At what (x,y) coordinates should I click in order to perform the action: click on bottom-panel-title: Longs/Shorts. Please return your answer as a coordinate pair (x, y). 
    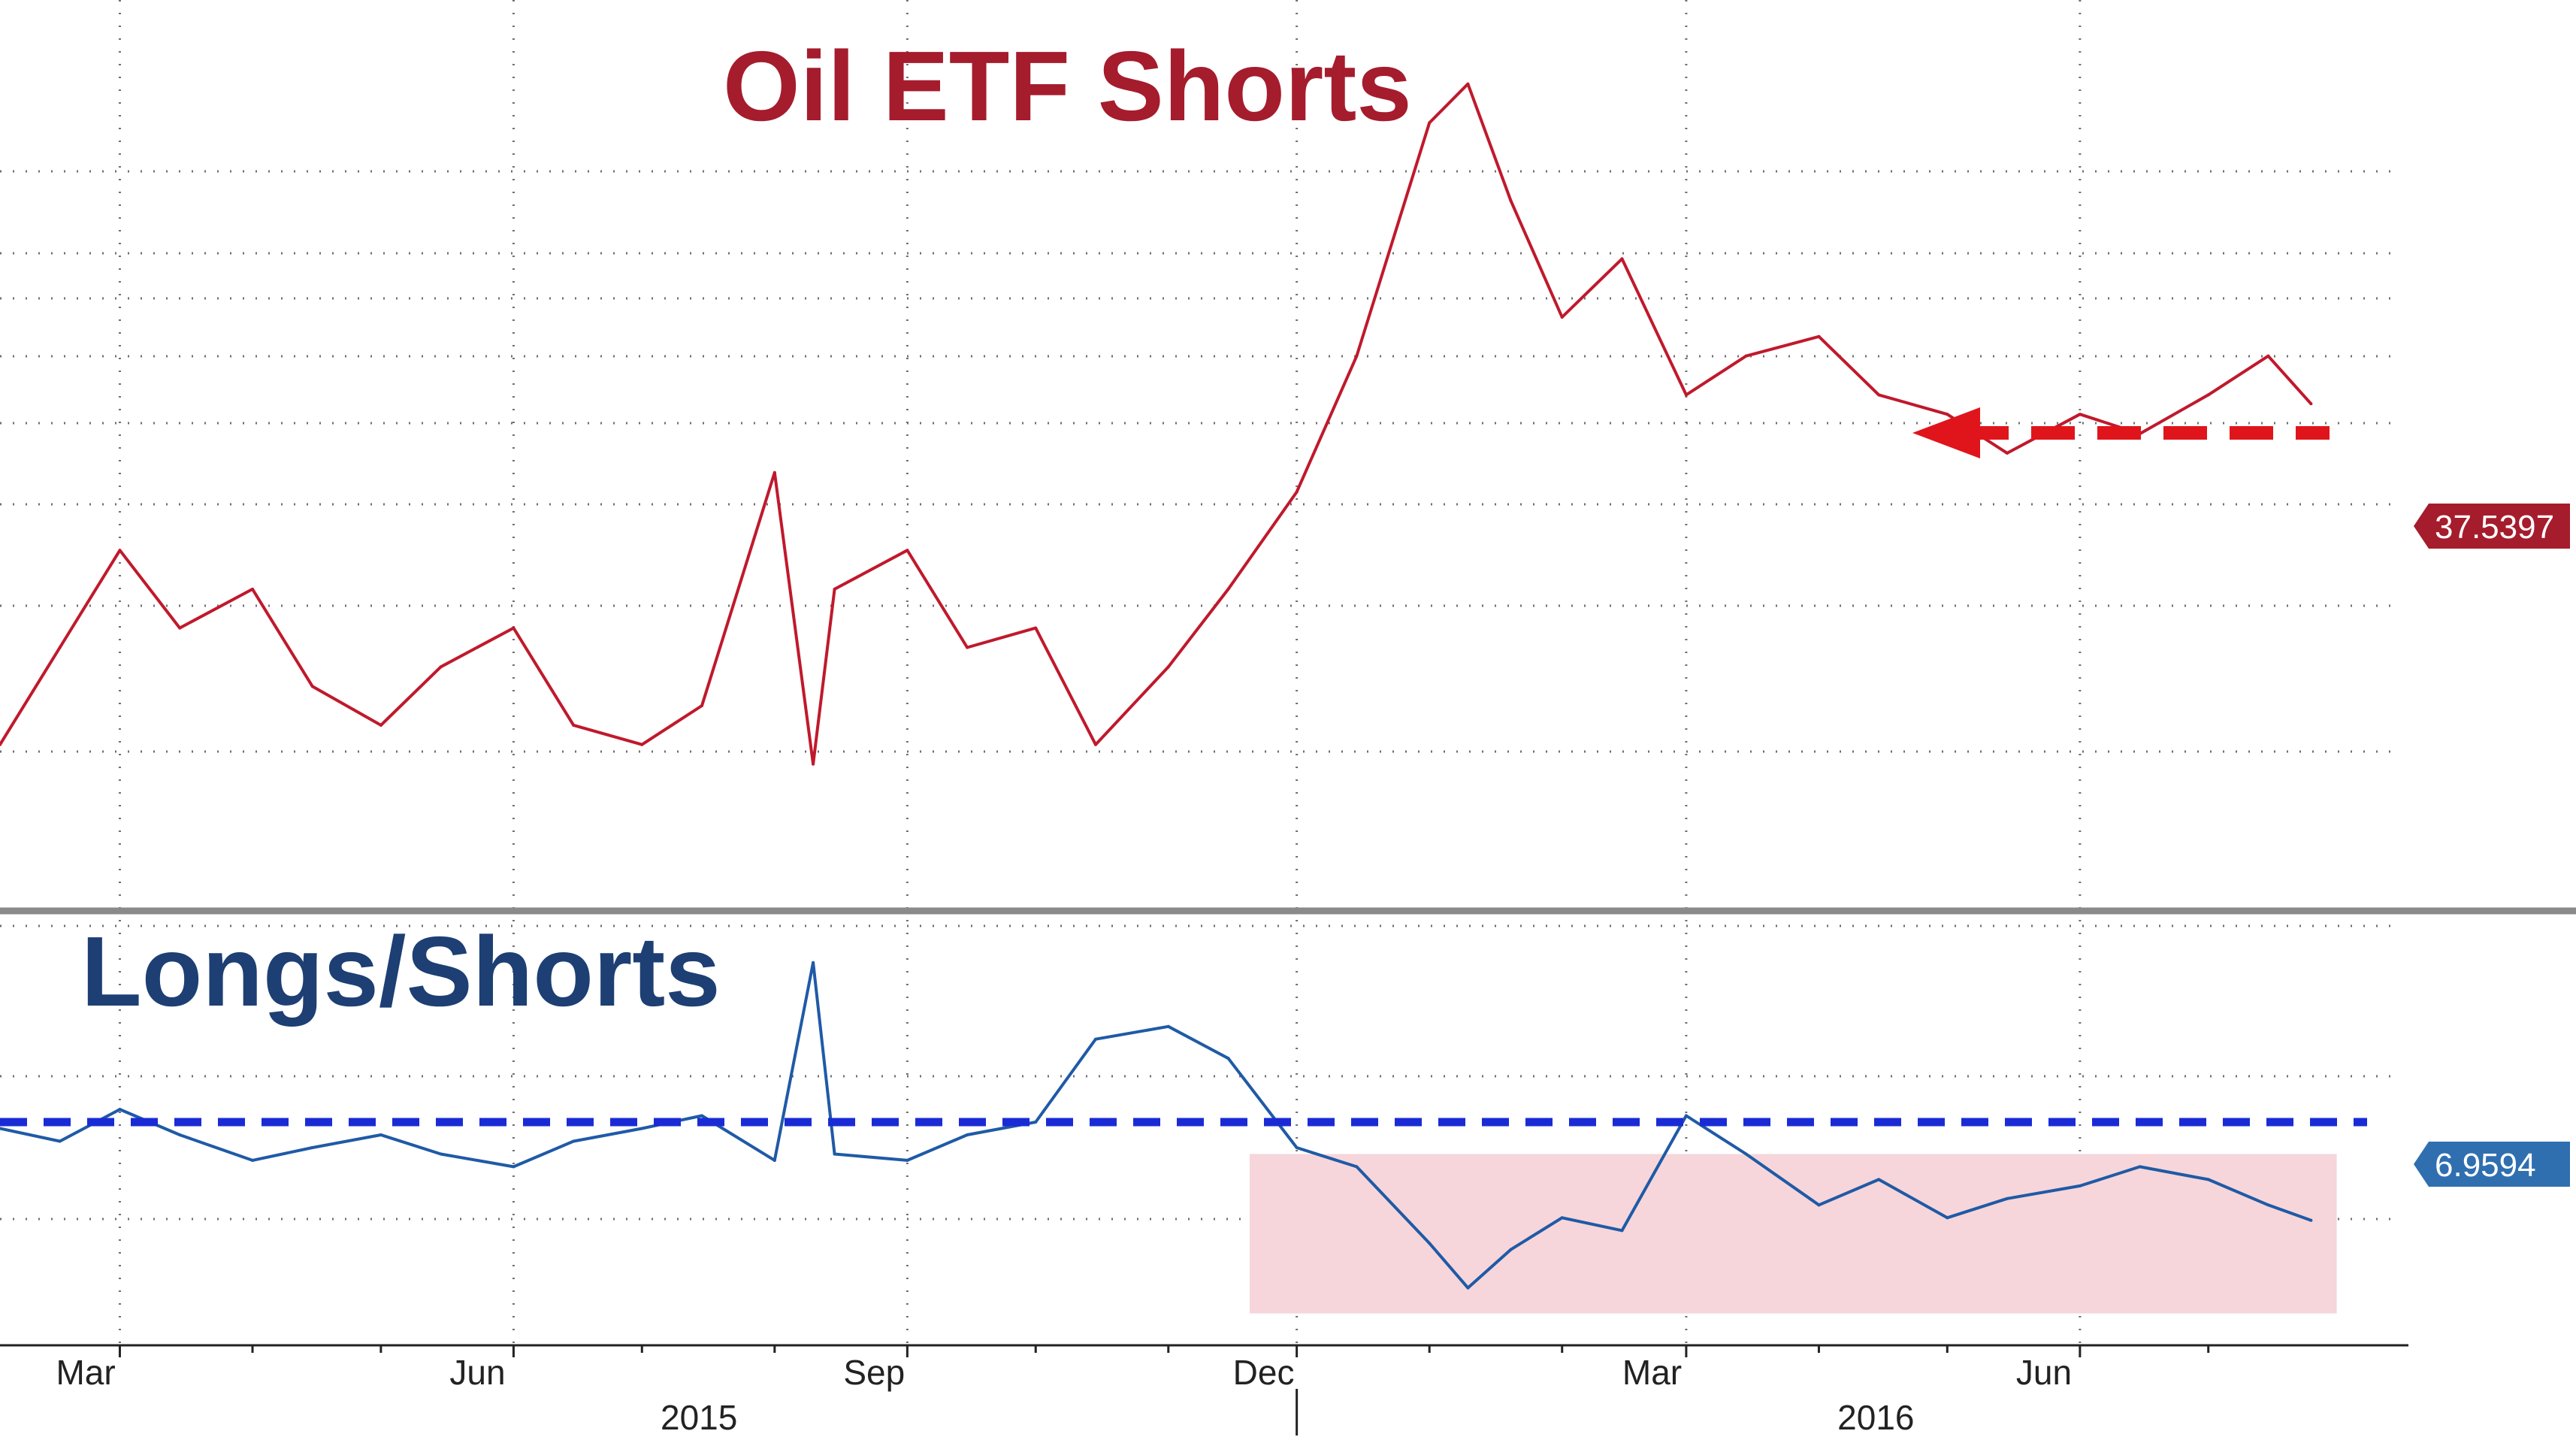
    Looking at the image, I should click on (401, 971).